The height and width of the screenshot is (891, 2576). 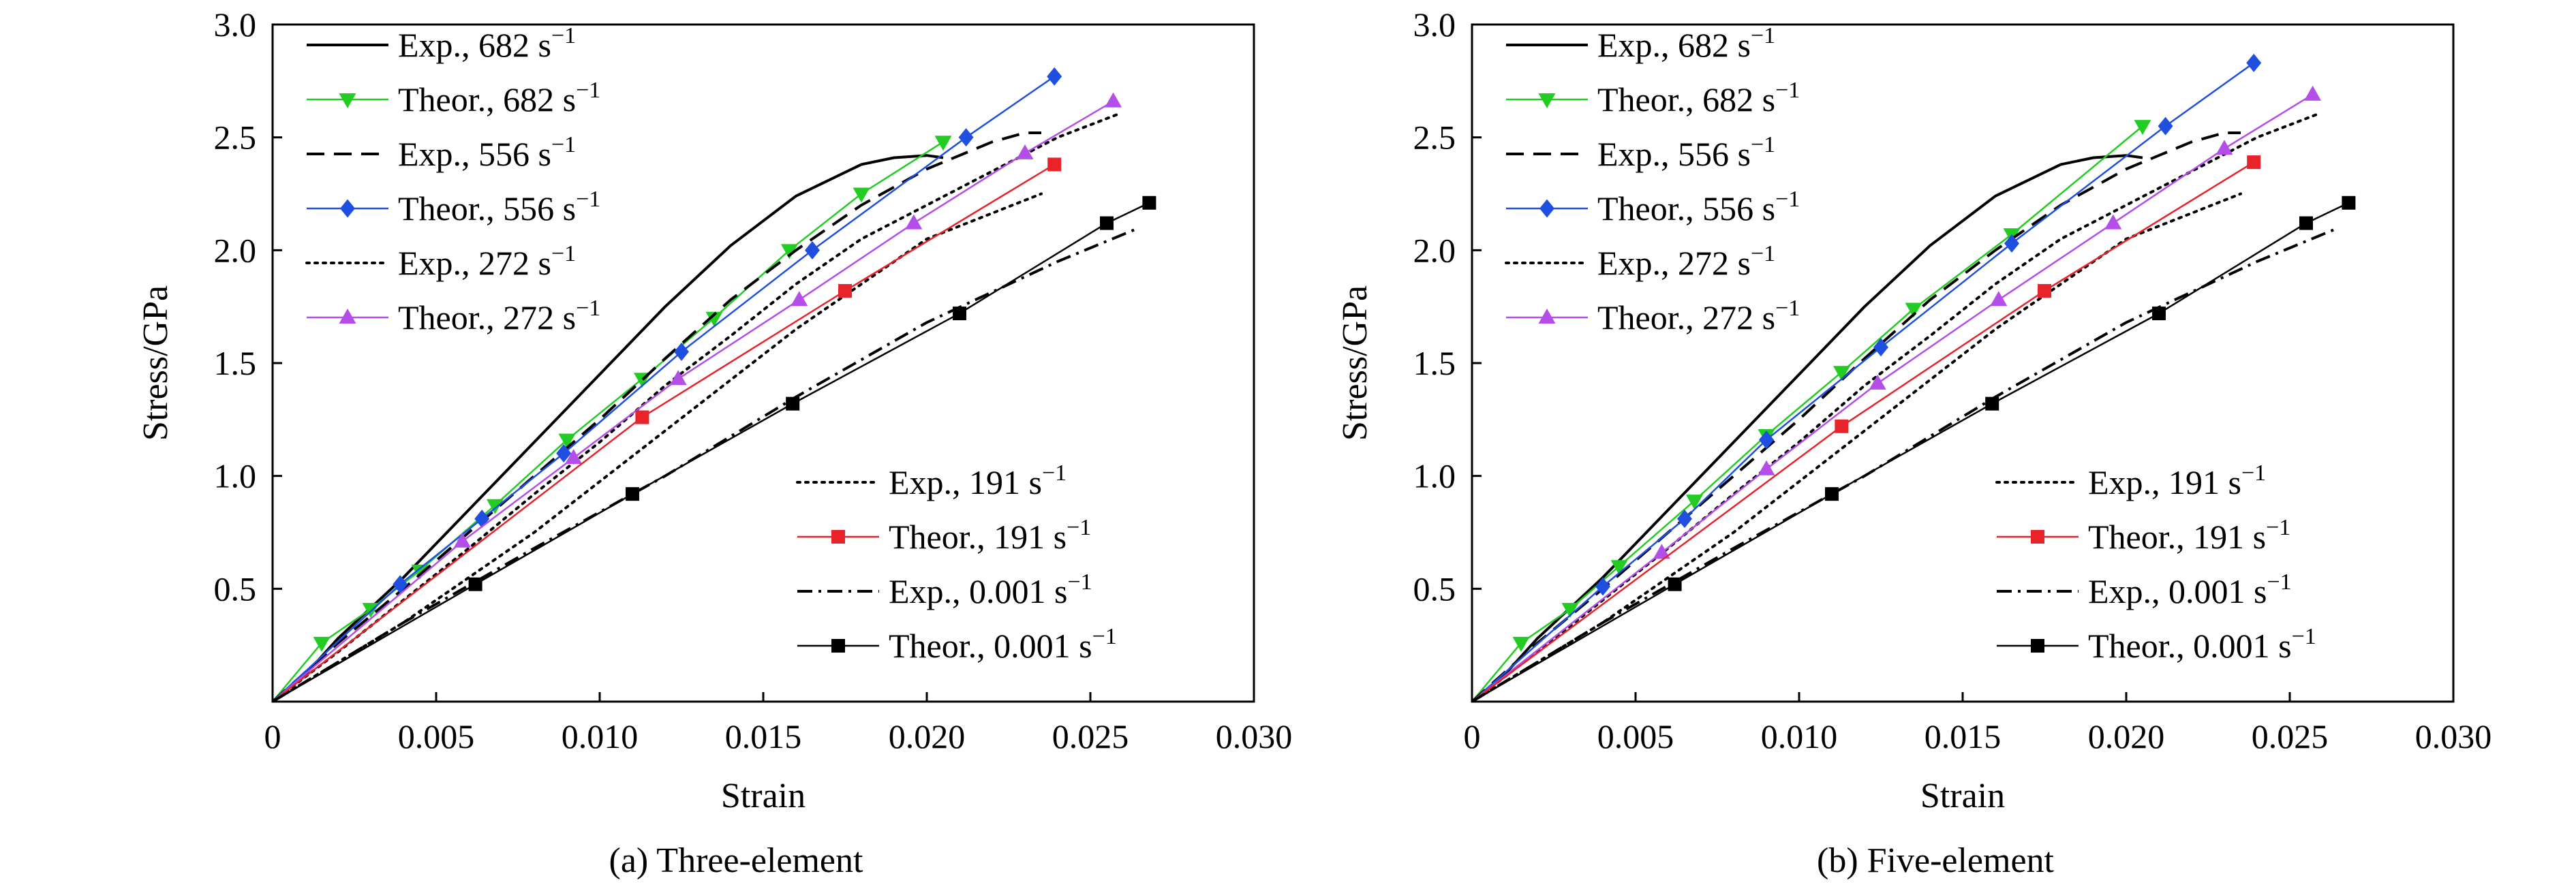 What do you see at coordinates (1434, 588) in the screenshot?
I see `y-tick-label: 0.5` at bounding box center [1434, 588].